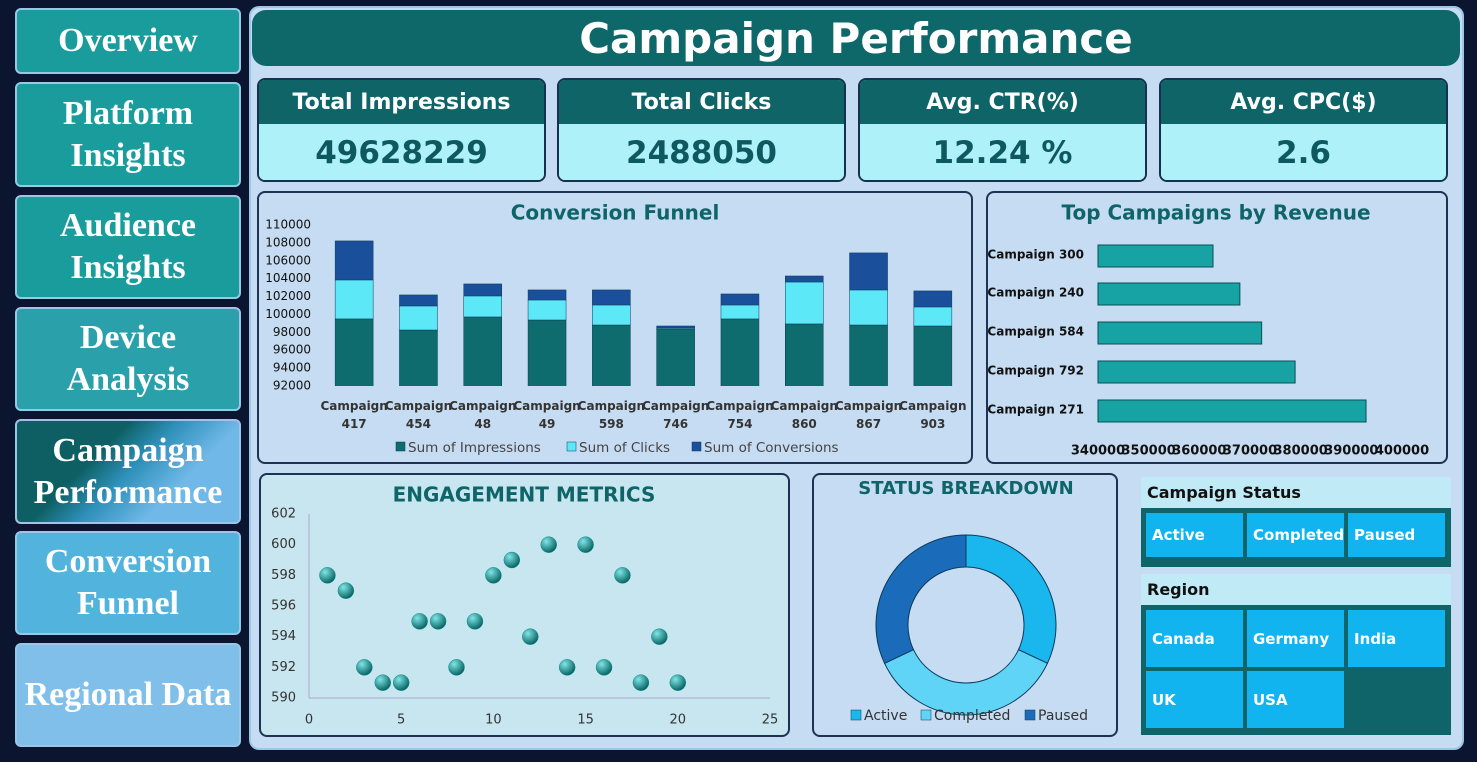 Image resolution: width=1477 pixels, height=762 pixels. I want to click on kpi-value: 49628229, so click(401, 153).